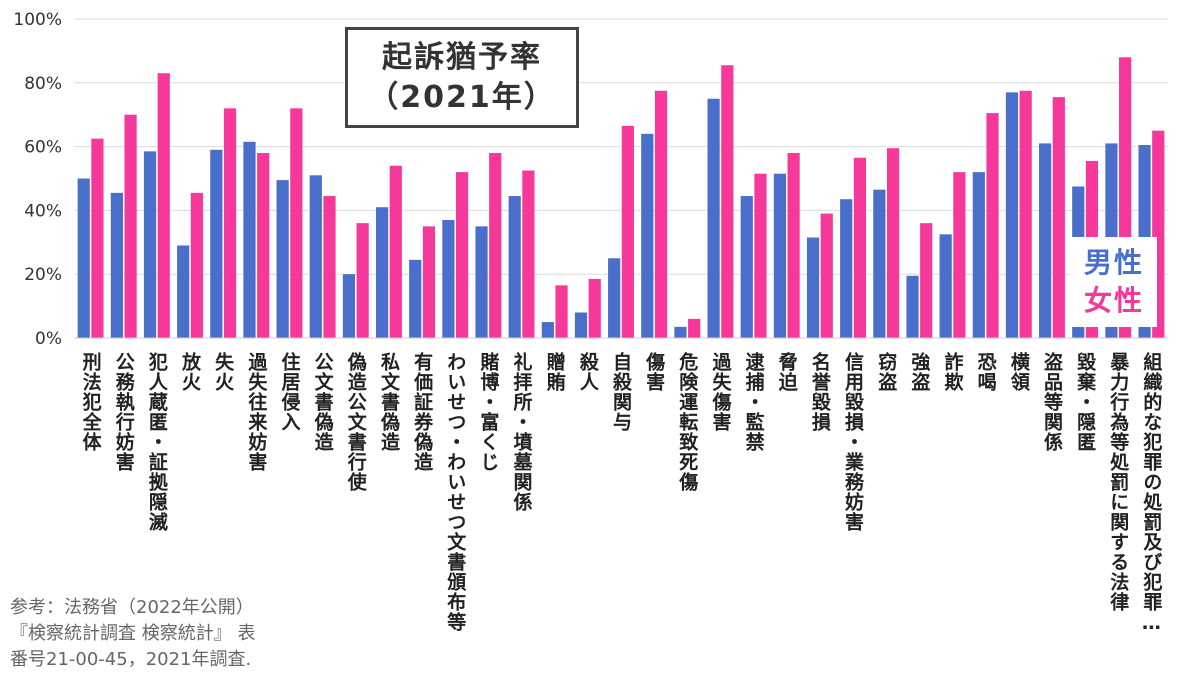 The width and height of the screenshot is (1200, 675). Describe the element at coordinates (156, 442) in the screenshot. I see `x-tick-label: 犯人蔵匿・証拠隠滅` at that location.